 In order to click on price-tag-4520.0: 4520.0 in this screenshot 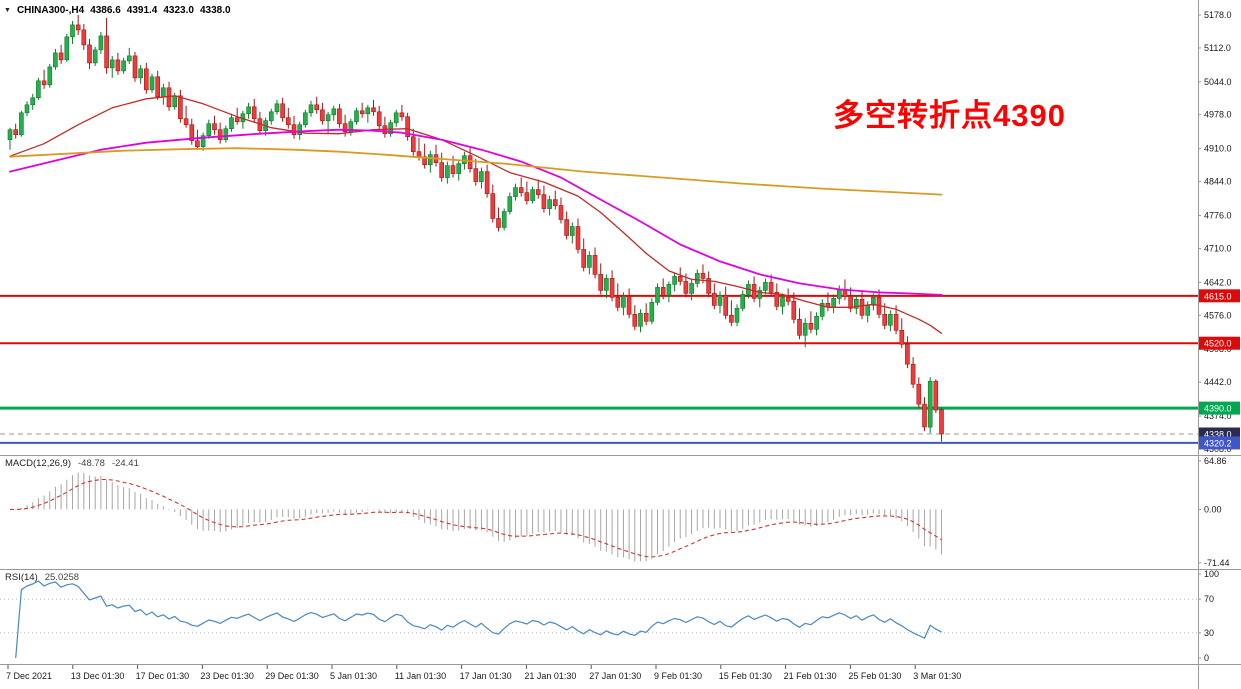, I will do `click(1219, 343)`.